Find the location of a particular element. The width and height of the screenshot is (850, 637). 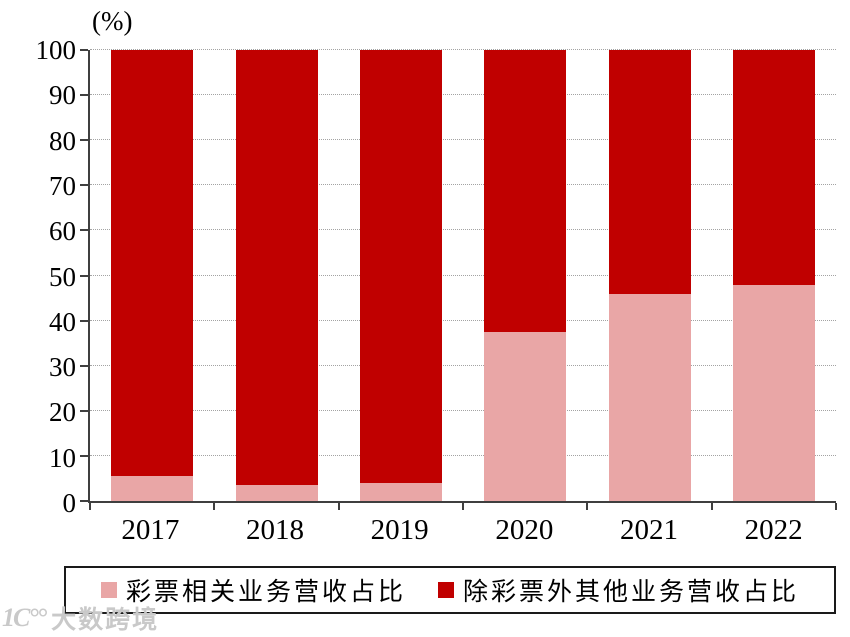

legend-item-1: 除彩票外其他业务营收占比 is located at coordinates (618, 590).